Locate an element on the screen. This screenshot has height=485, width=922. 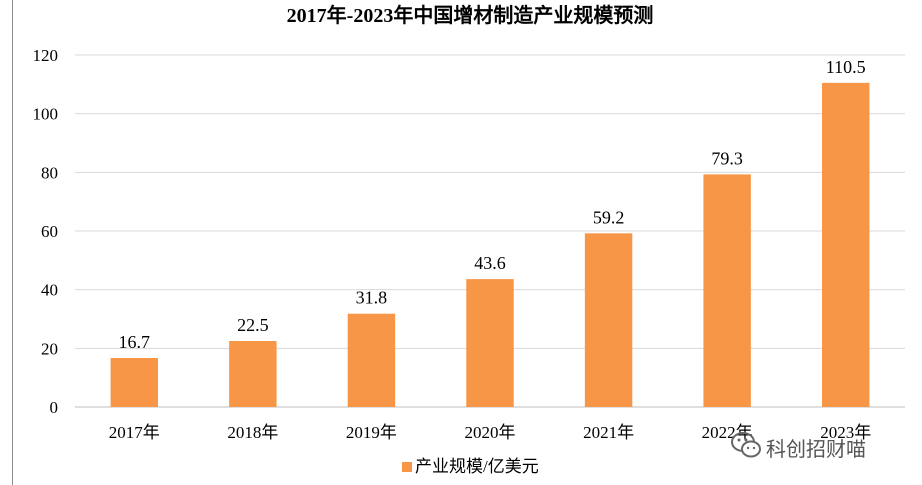
y-axis-ticks: 0 20 40 60 80 100 120 is located at coordinates (46, 231).